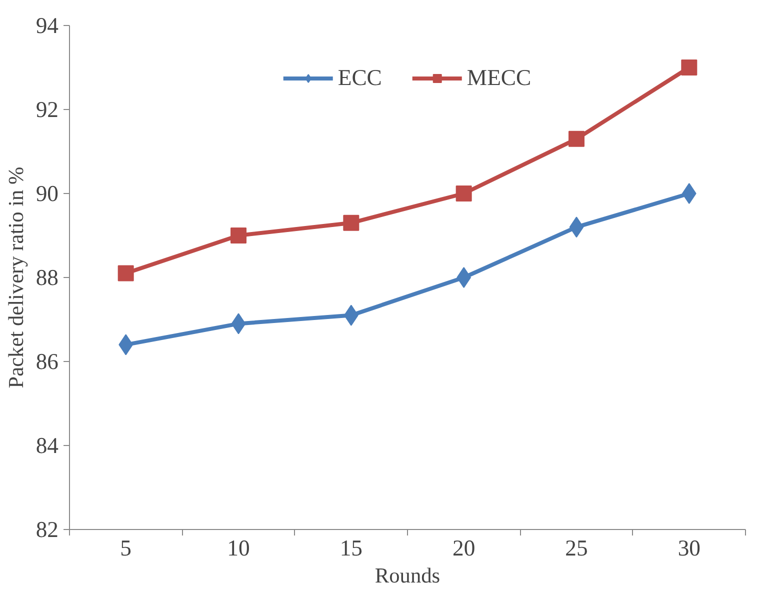 The width and height of the screenshot is (758, 597). Describe the element at coordinates (47, 277) in the screenshot. I see `y-tick-label: 88` at that location.